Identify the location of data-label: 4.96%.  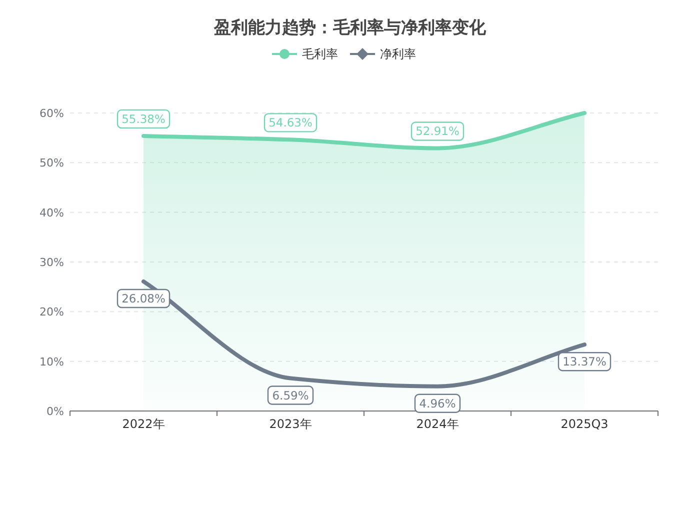
(437, 403).